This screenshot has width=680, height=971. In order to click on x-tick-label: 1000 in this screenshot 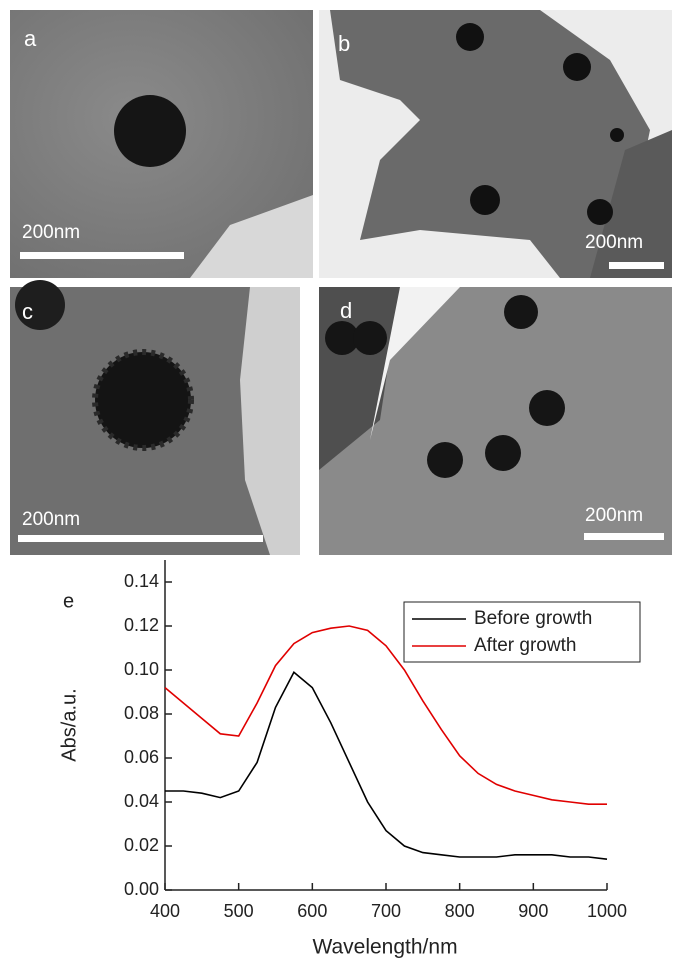, I will do `click(607, 911)`.